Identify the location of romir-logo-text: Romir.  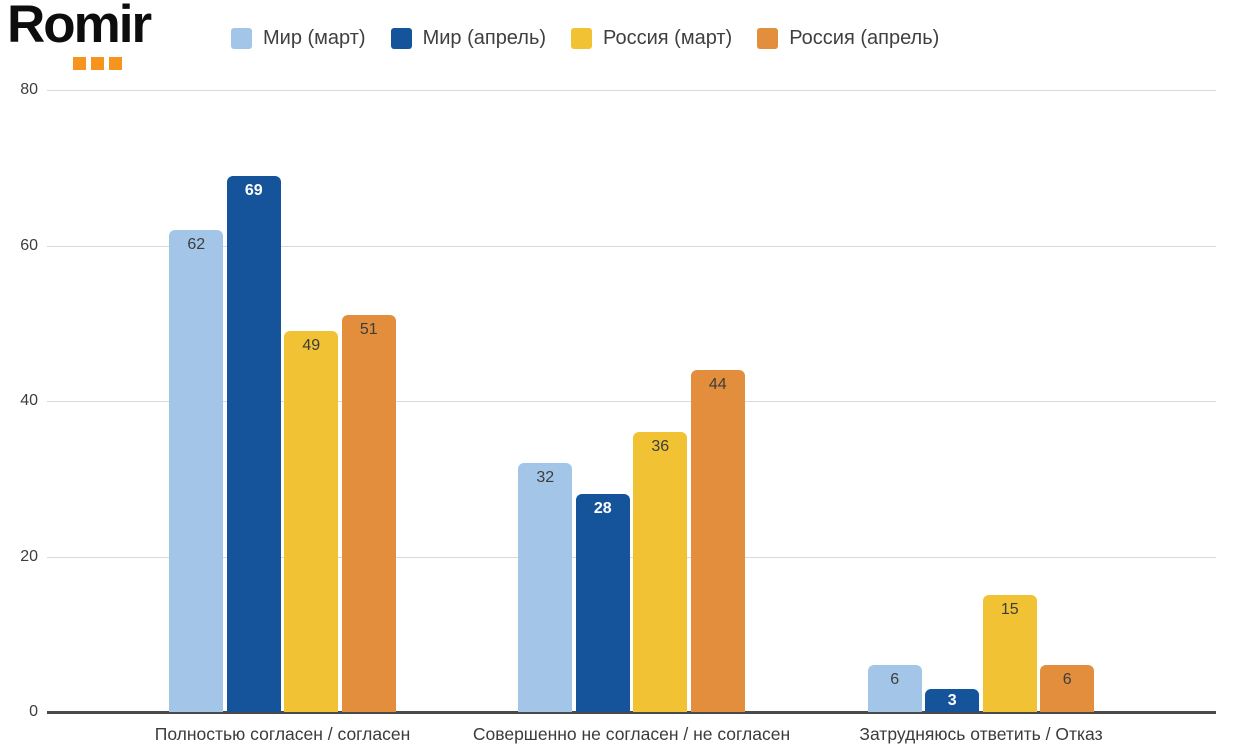
(79, 27).